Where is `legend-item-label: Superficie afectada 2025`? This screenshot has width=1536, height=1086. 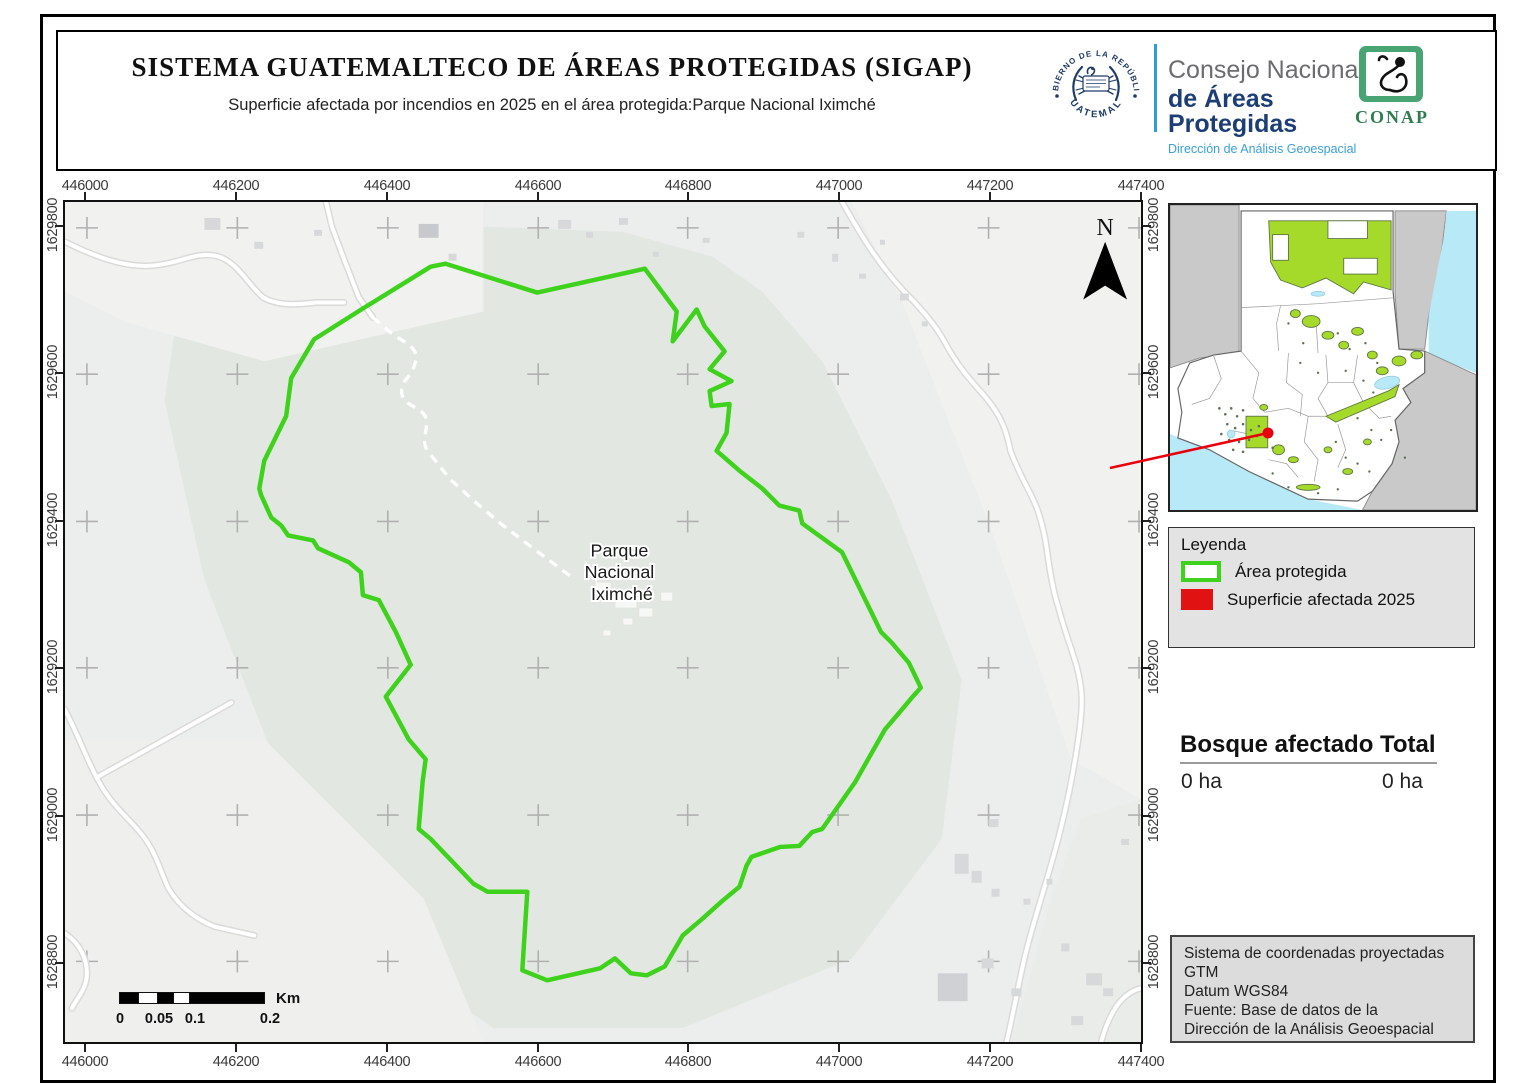
legend-item-label: Superficie afectada 2025 is located at coordinates (1321, 599).